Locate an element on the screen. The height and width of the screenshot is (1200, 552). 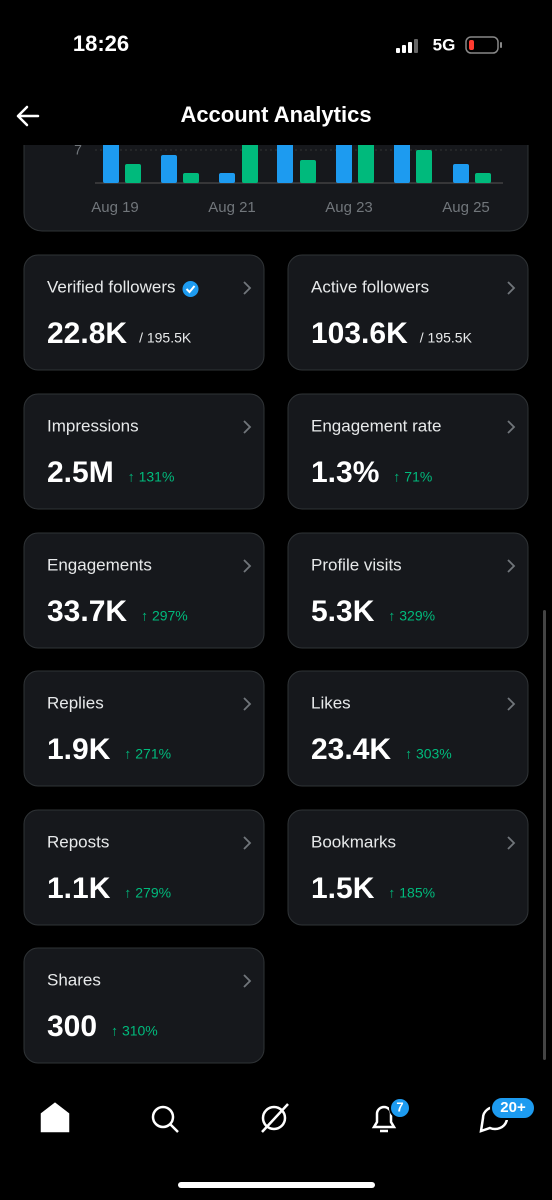
card-label: Active followers is located at coordinates (370, 286).